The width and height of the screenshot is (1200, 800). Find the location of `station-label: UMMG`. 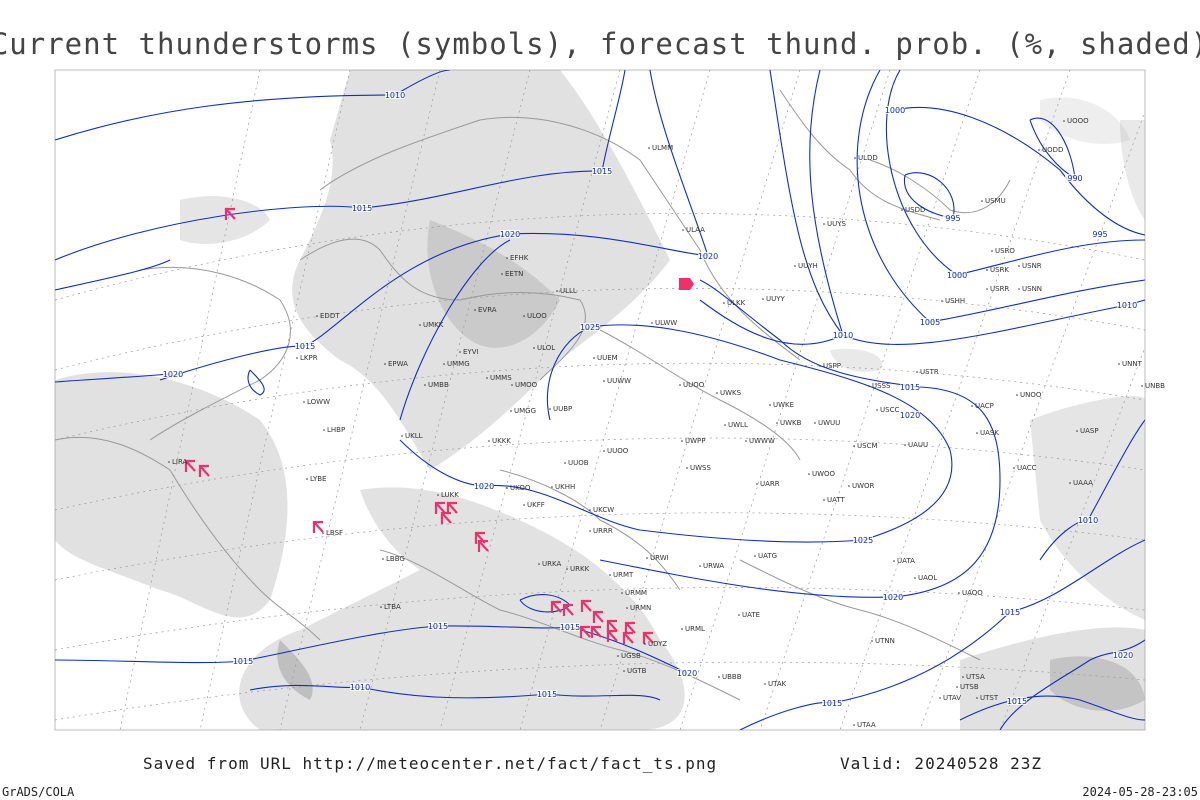

station-label: UMMG is located at coordinates (458, 364).